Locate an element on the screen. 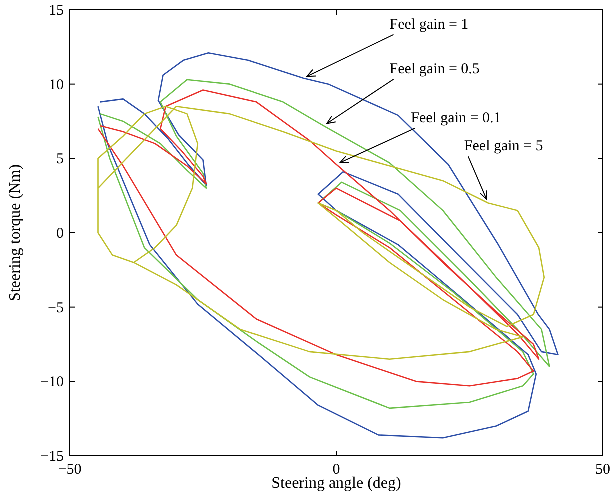 The image size is (611, 496). y-tick-label: 15 is located at coordinates (56, 11).